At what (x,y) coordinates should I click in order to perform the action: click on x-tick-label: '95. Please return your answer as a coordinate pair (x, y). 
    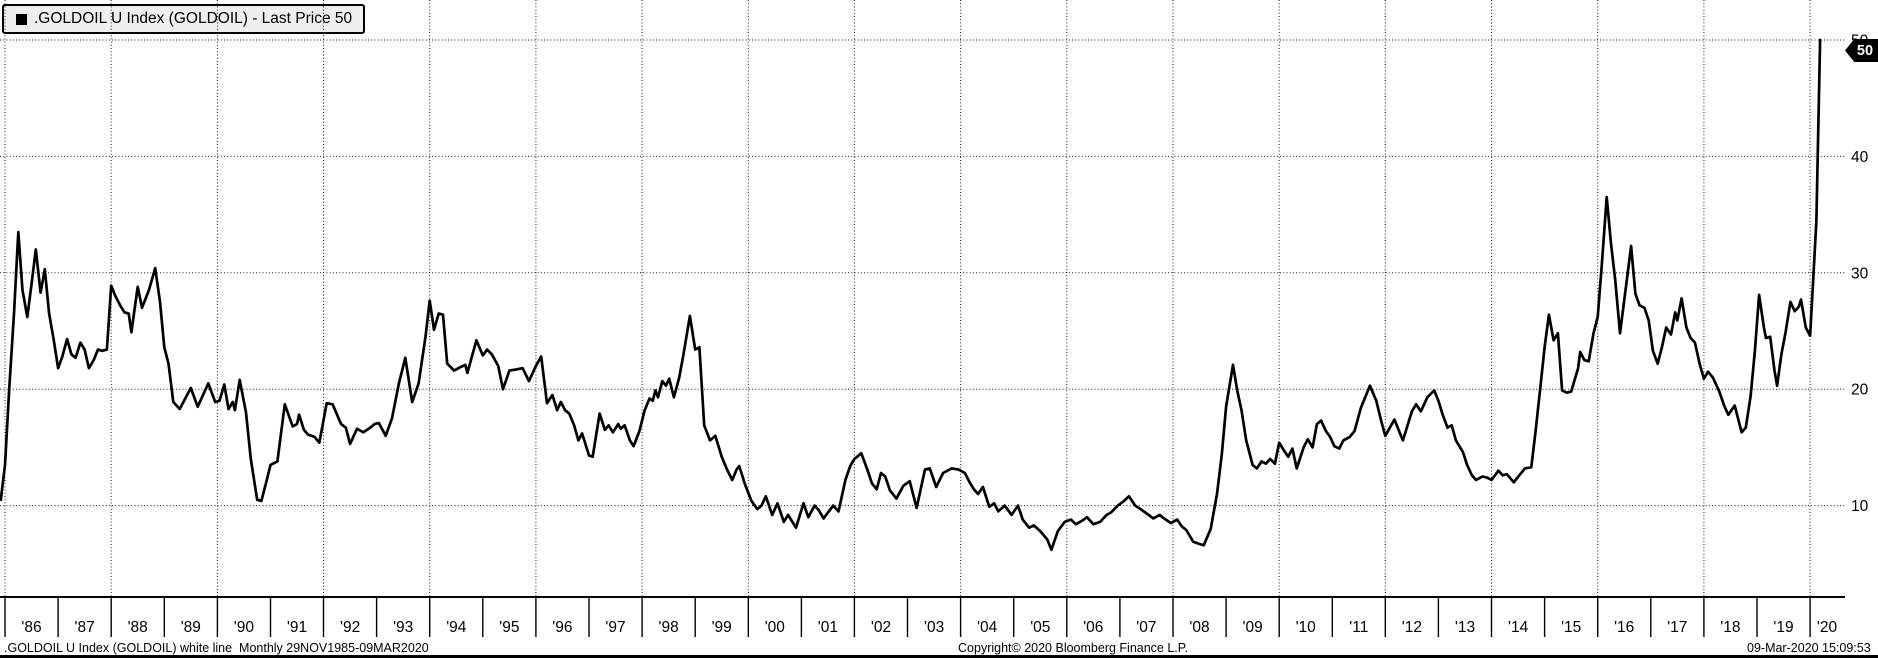
    Looking at the image, I should click on (509, 627).